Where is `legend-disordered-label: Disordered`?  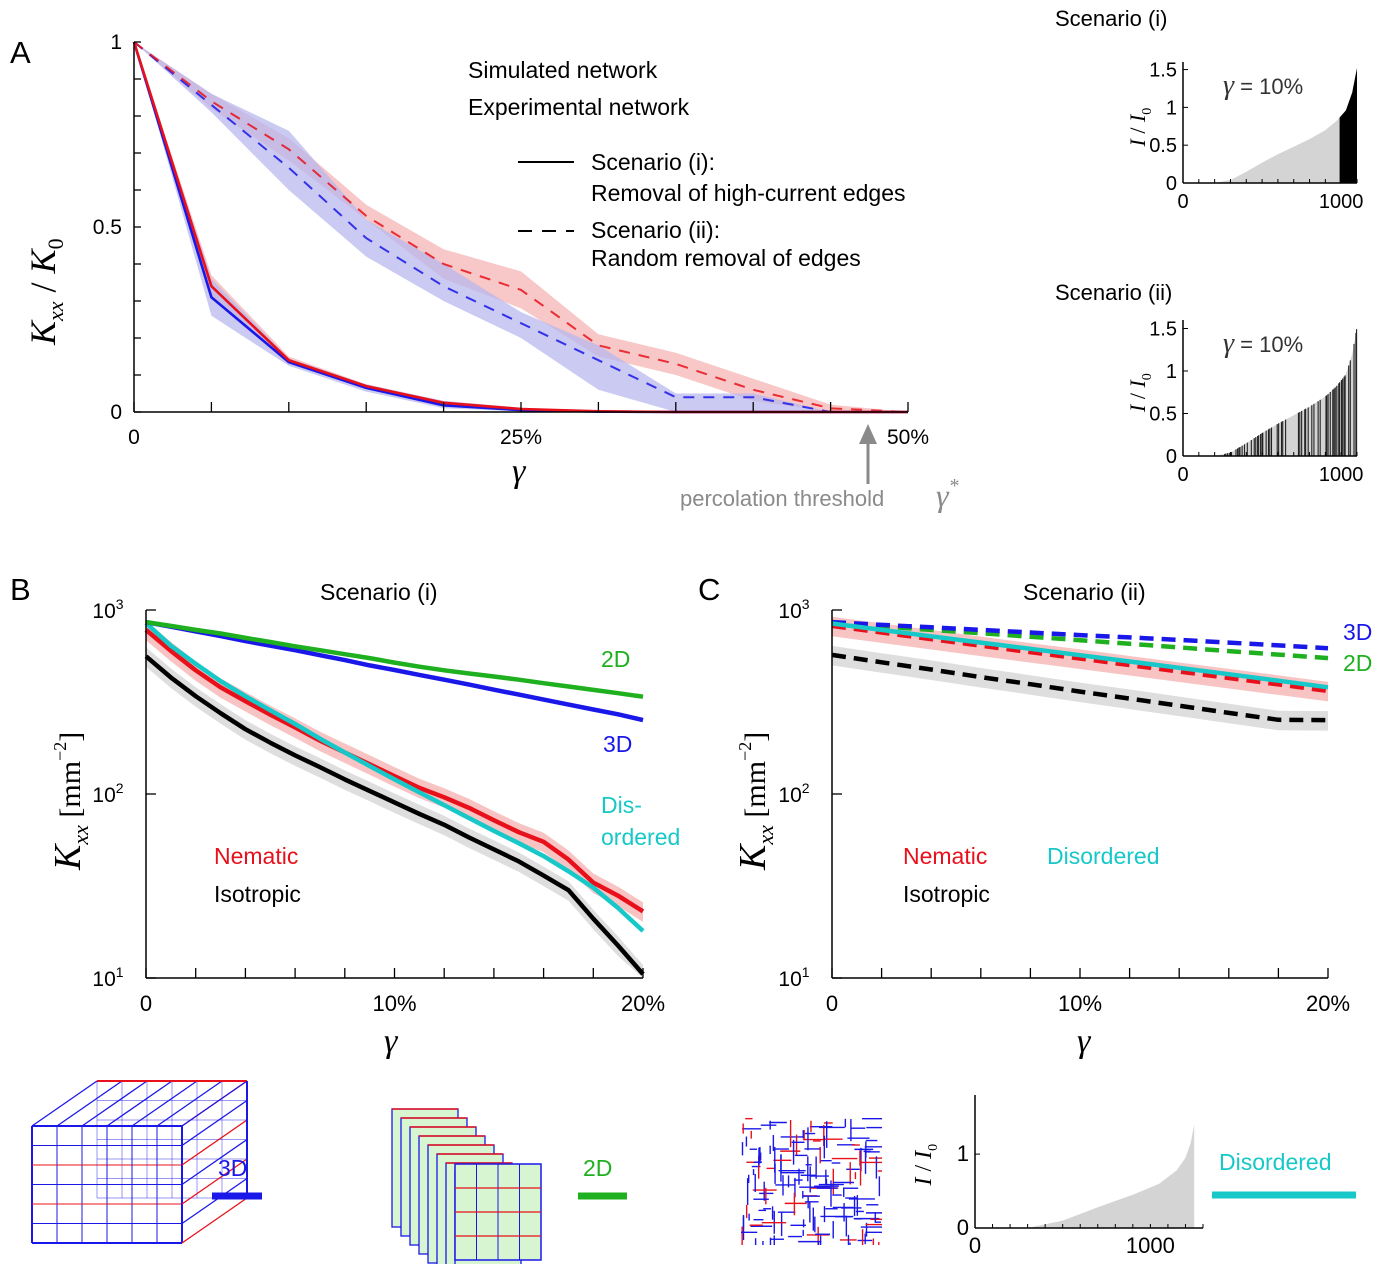 legend-disordered-label: Disordered is located at coordinates (1275, 1162).